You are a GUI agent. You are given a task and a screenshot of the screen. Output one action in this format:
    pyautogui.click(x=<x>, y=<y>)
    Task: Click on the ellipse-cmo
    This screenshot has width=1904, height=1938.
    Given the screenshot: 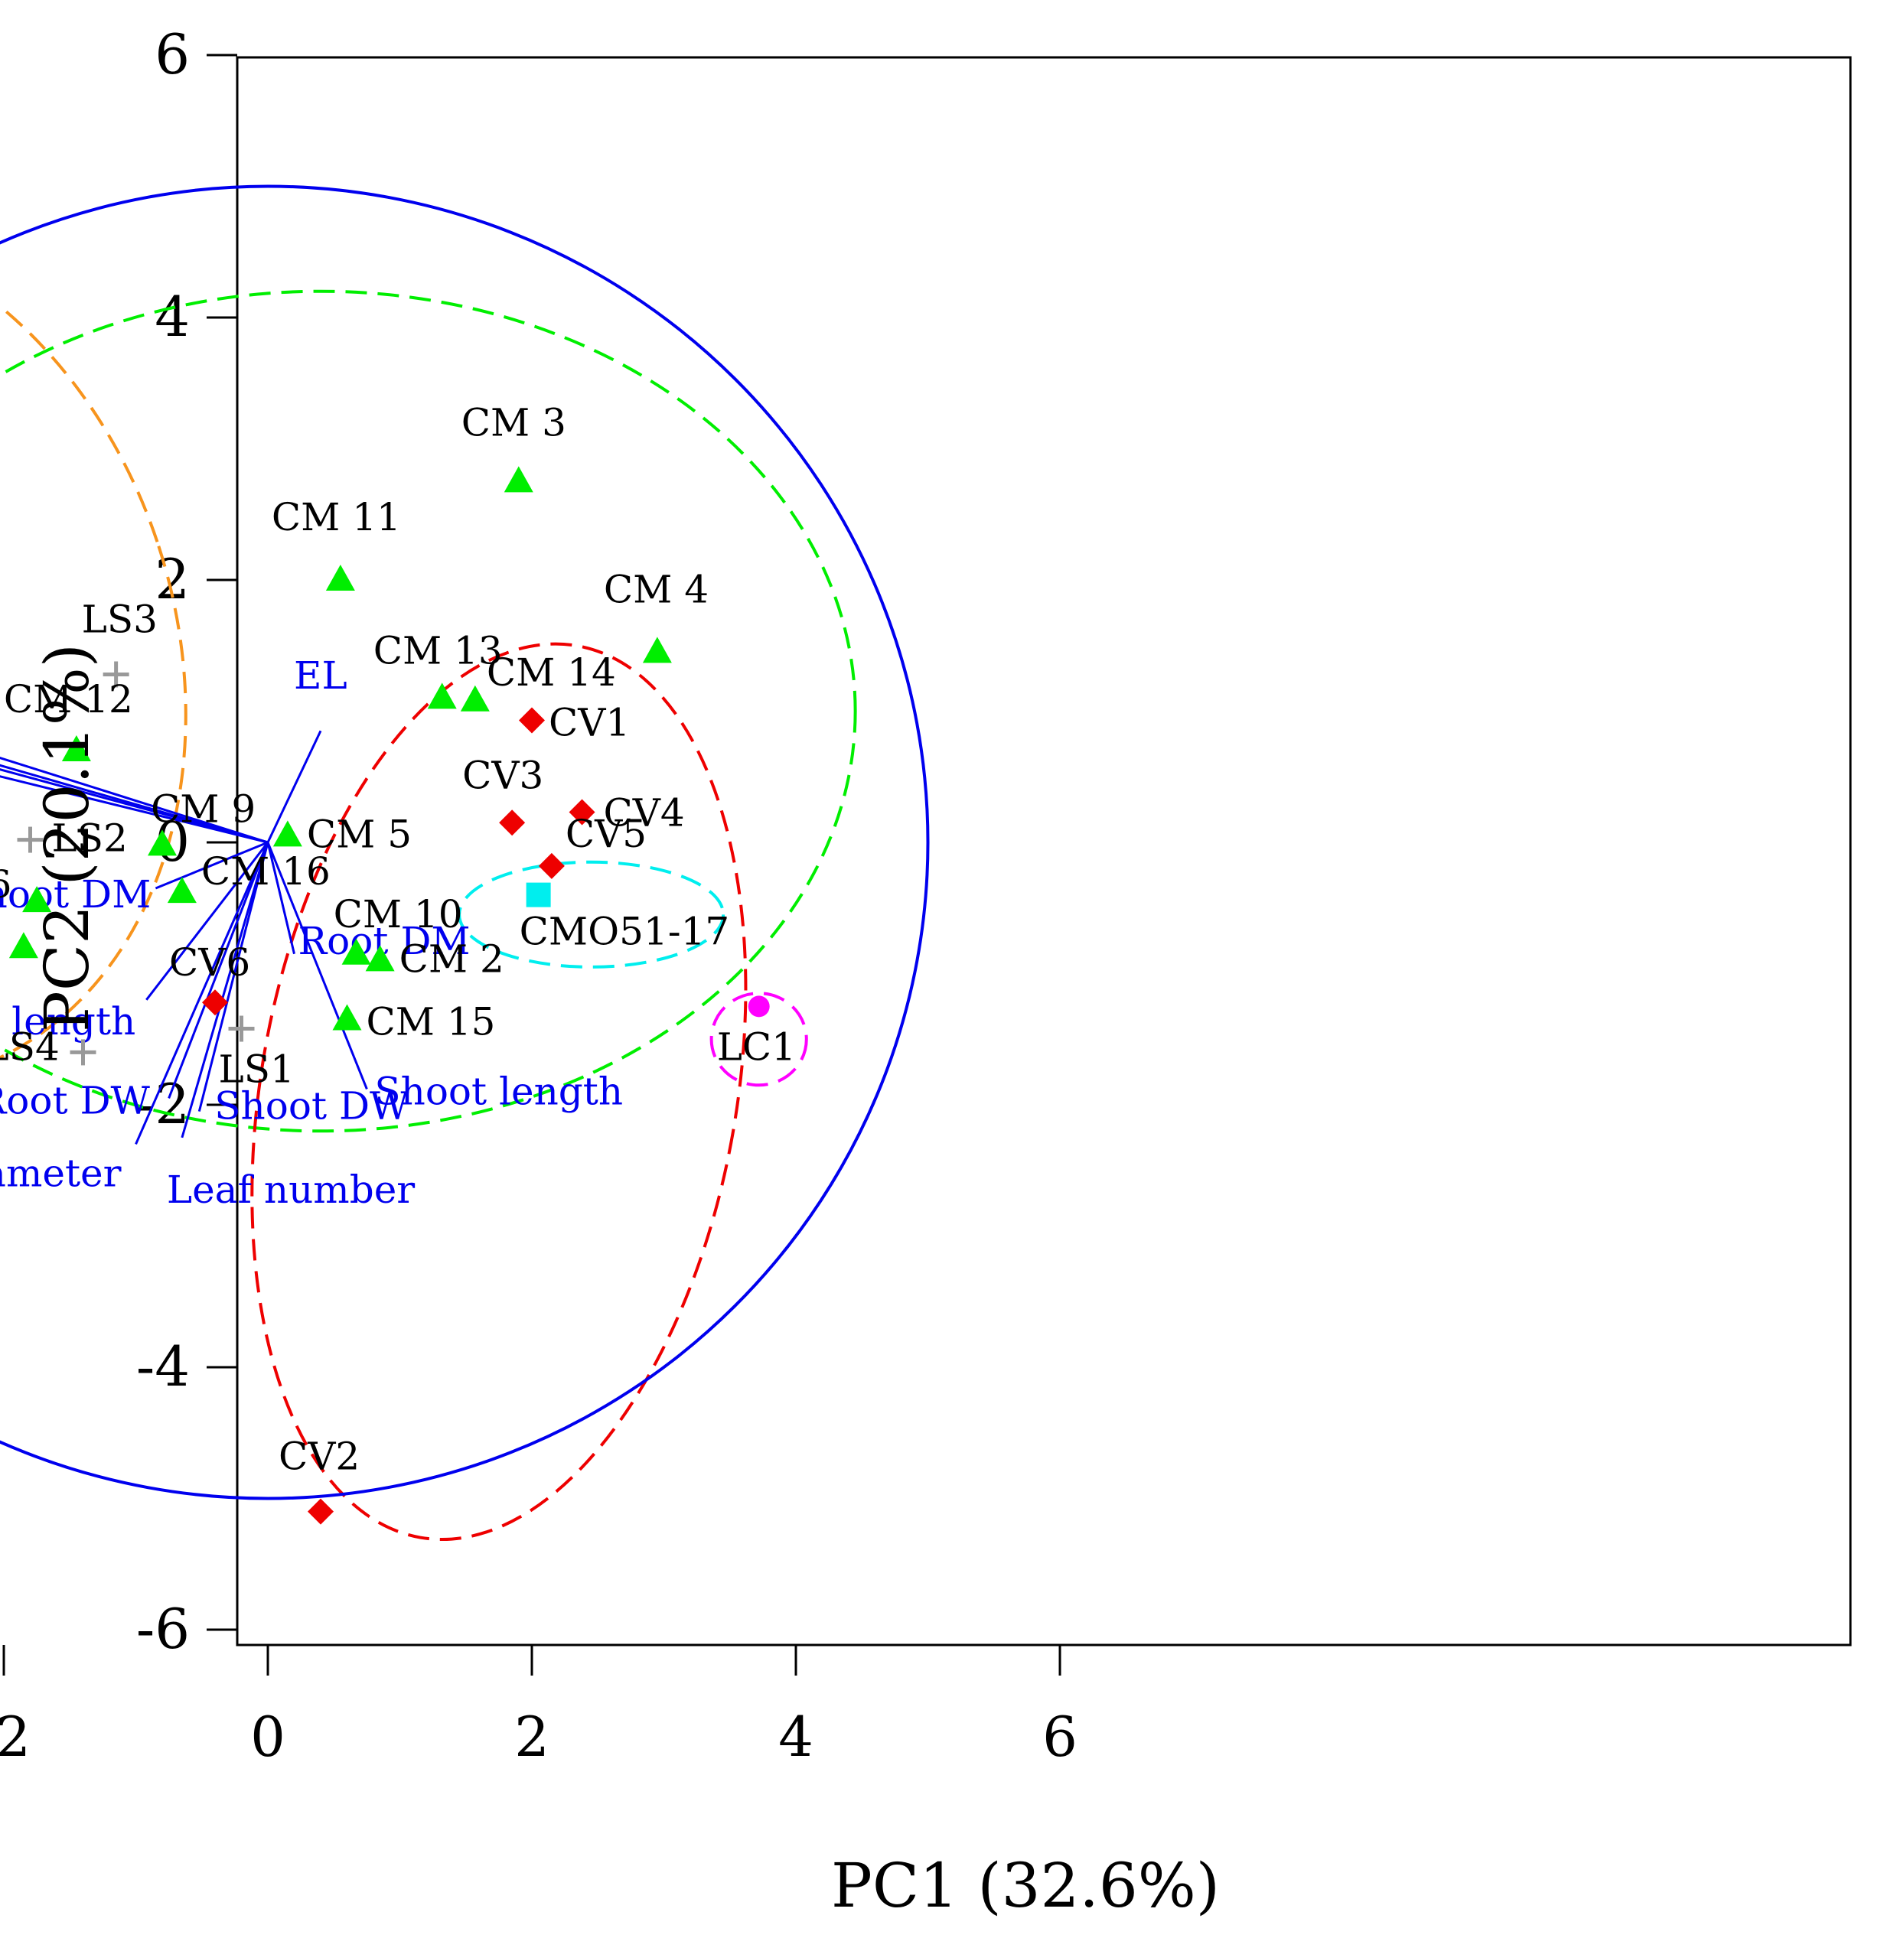 What is the action you would take?
    pyautogui.click(x=592, y=914)
    